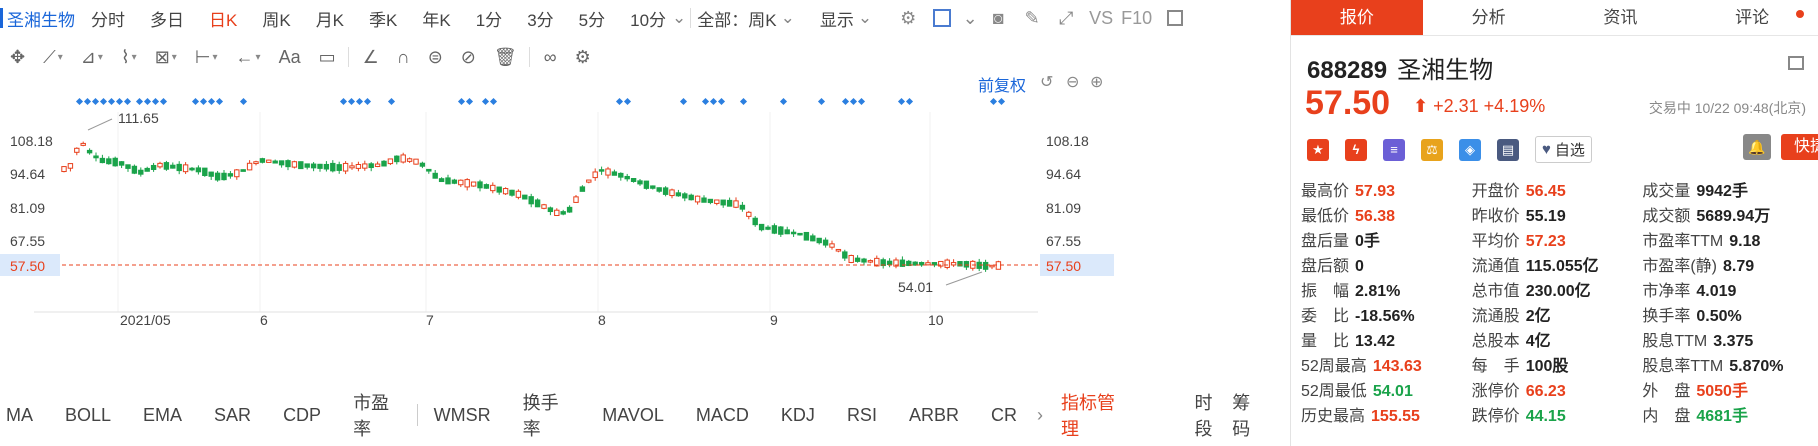 The width and height of the screenshot is (1818, 446). Describe the element at coordinates (88, 414) in the screenshot. I see `indicator-boll: BOLL` at that location.